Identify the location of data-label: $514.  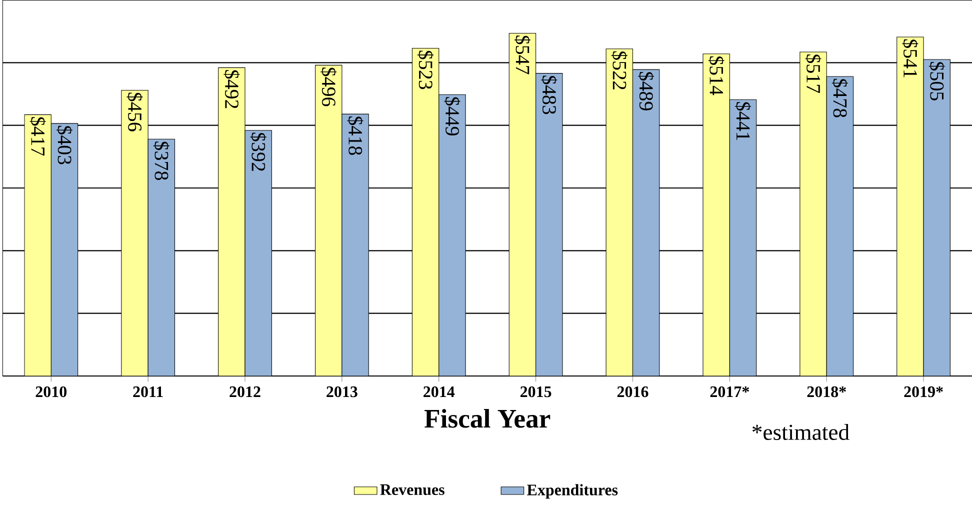
(716, 76).